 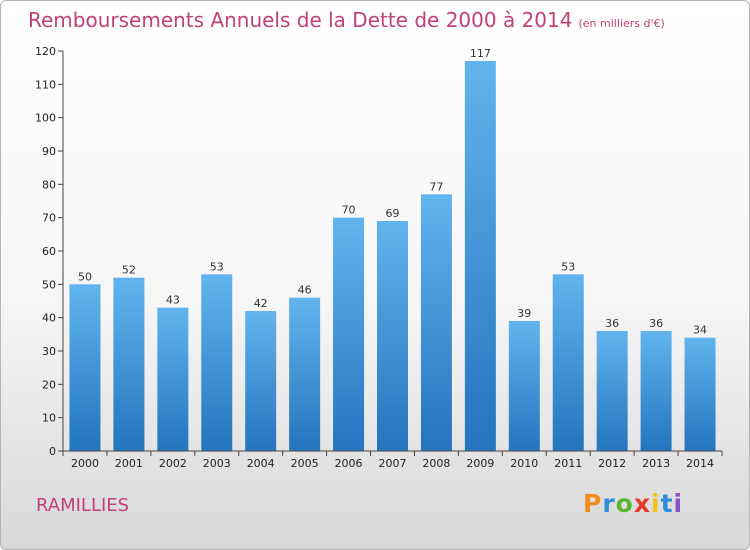 I want to click on bar-2001, so click(x=129, y=364).